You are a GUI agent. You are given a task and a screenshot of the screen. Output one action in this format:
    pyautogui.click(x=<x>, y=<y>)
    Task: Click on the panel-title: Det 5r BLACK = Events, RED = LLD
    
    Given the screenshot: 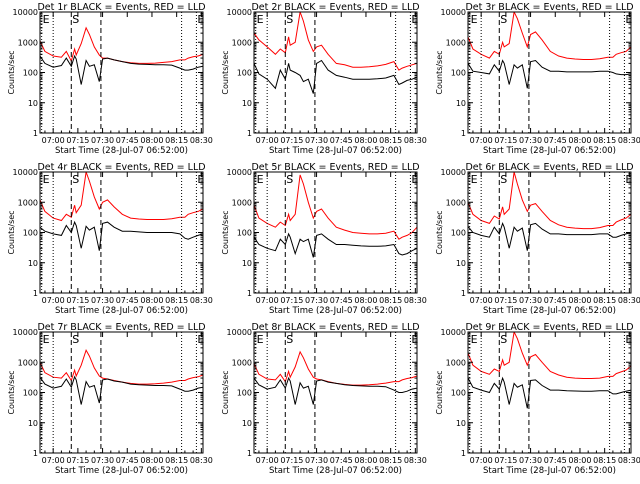 What is the action you would take?
    pyautogui.click(x=335, y=167)
    